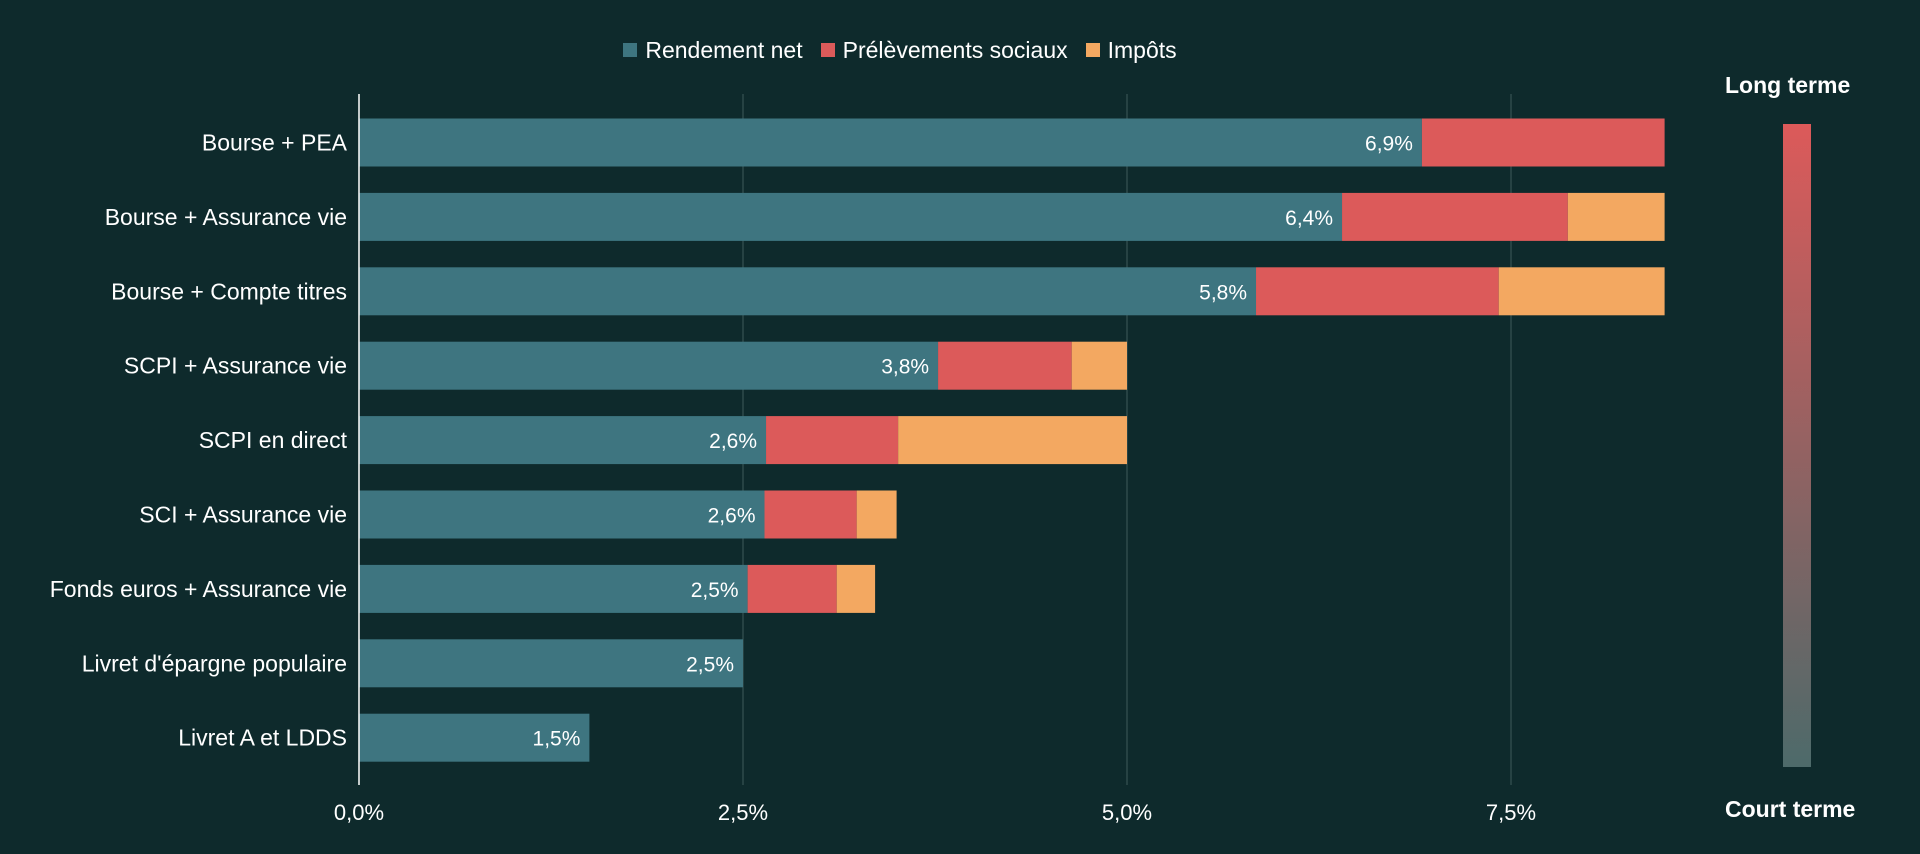 This screenshot has height=854, width=1920. I want to click on legend-item: Prélèvements sociaux, so click(944, 50).